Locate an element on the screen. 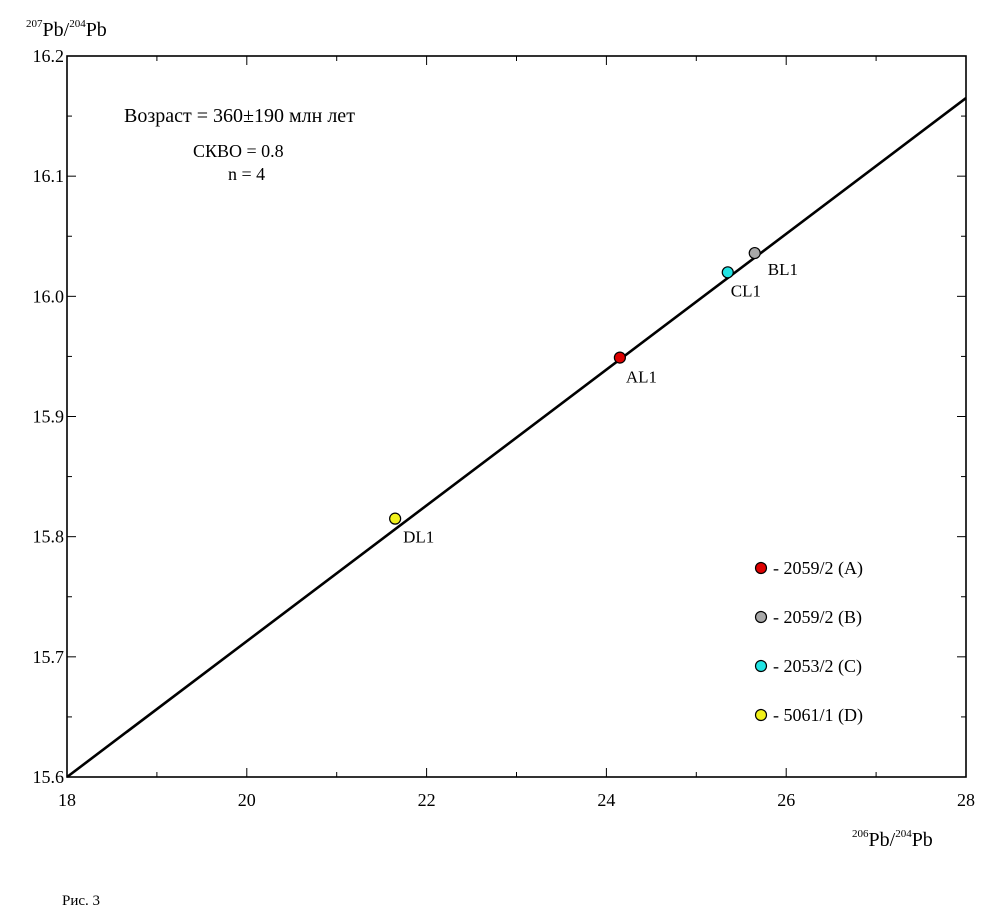  point-label-al1: AL1 is located at coordinates (641, 377).